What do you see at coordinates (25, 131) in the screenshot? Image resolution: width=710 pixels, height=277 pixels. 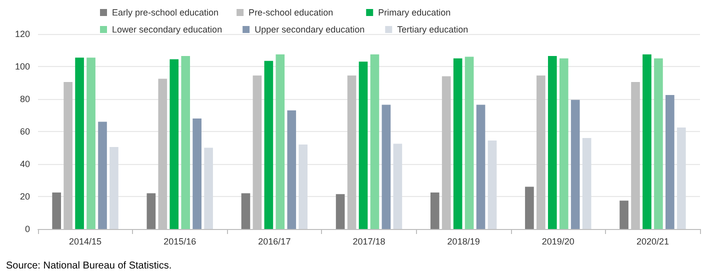 I see `y-tick-label: 60` at bounding box center [25, 131].